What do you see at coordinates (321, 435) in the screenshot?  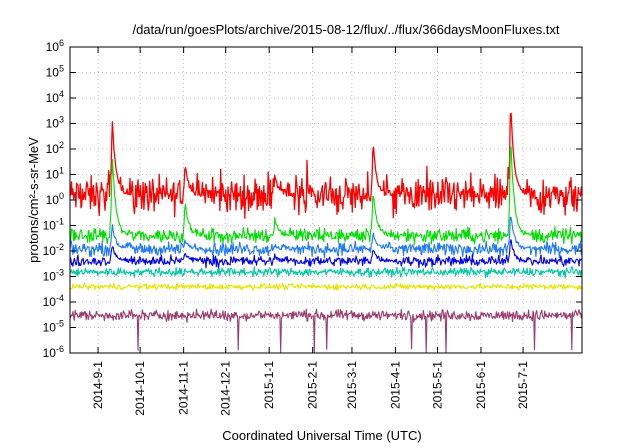 I see `x-axis-label: Coordinated Universal Time (UTC)` at bounding box center [321, 435].